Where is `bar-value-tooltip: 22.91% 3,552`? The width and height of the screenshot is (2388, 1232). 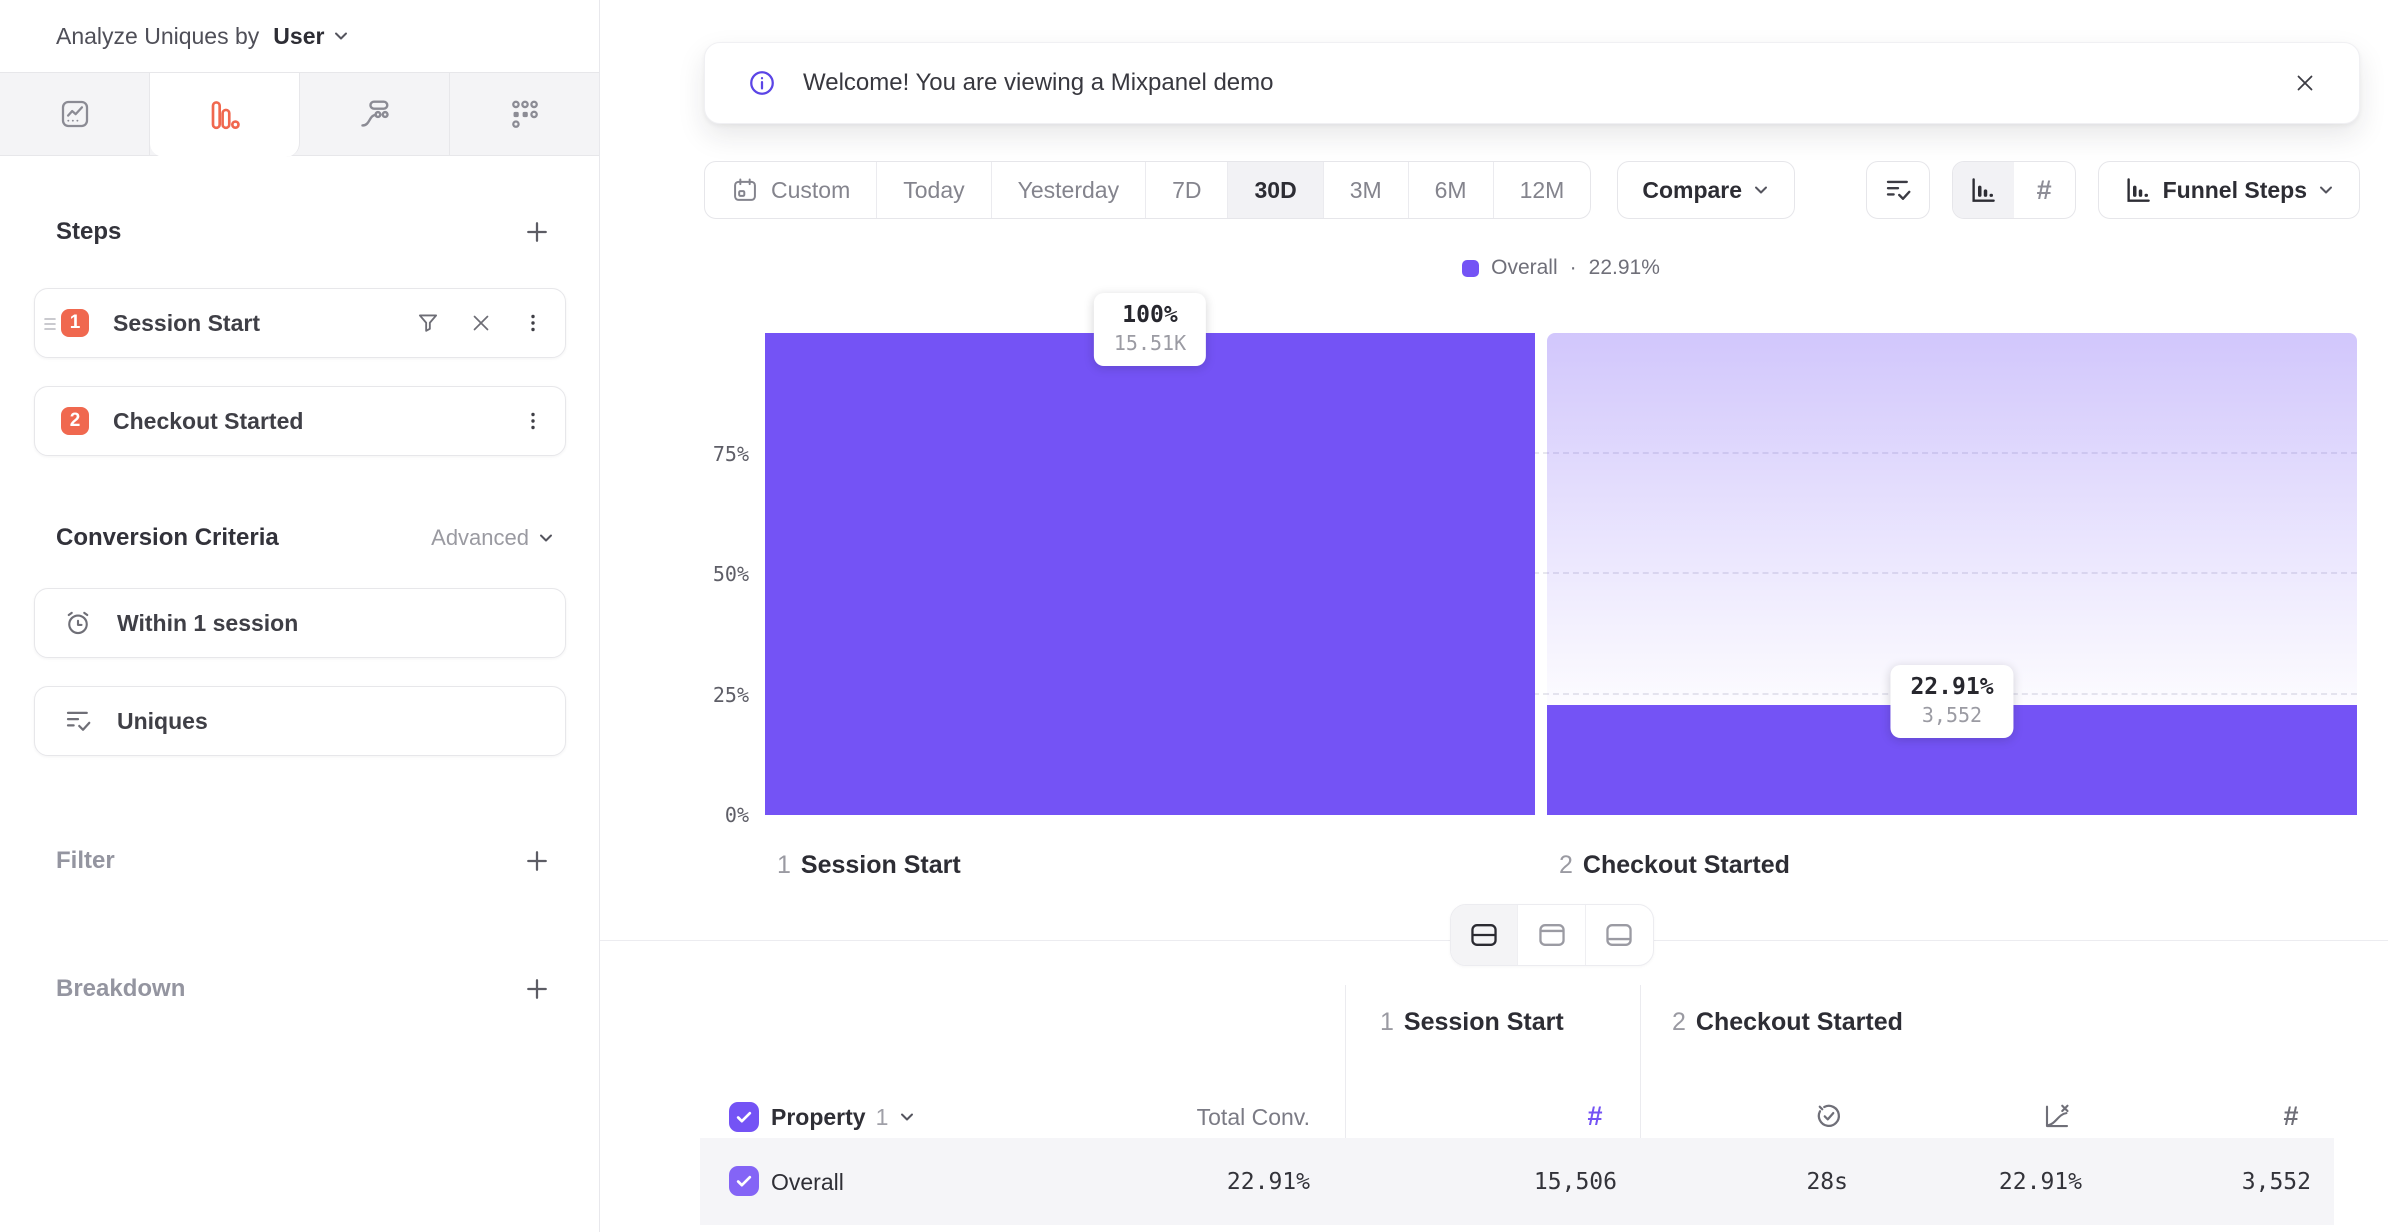
bar-value-tooltip: 22.91% 3,552 is located at coordinates (1952, 701).